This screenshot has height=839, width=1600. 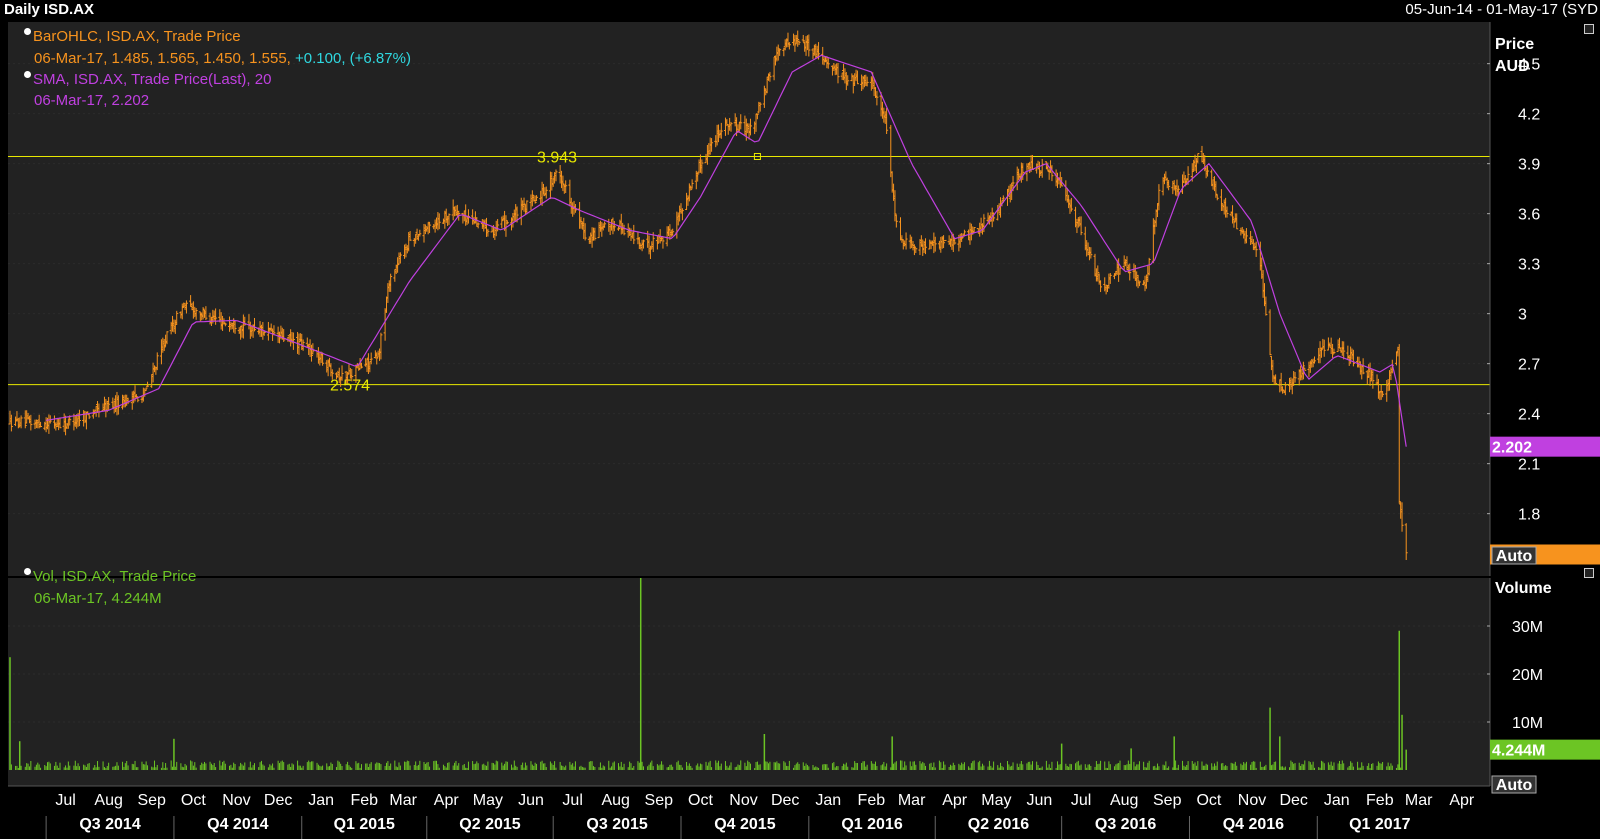 What do you see at coordinates (757, 156) in the screenshot?
I see `level-anchor-handle` at bounding box center [757, 156].